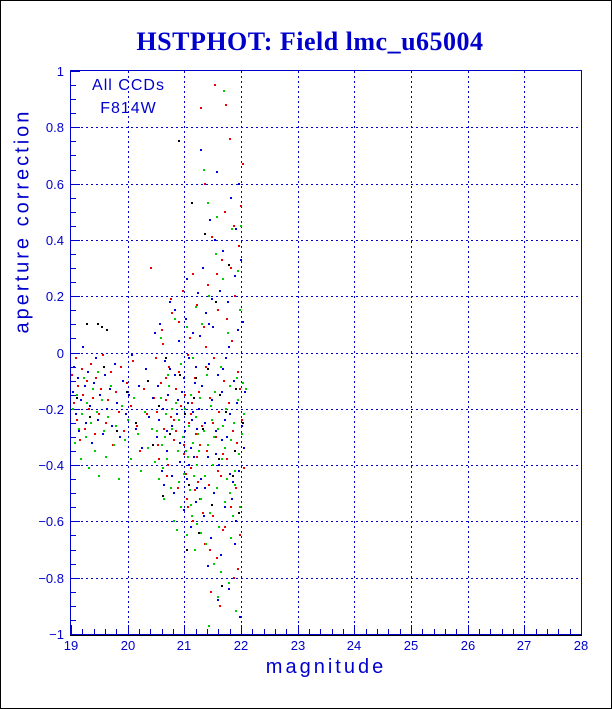  What do you see at coordinates (56, 634) in the screenshot?
I see `y-tick-label: −1` at bounding box center [56, 634].